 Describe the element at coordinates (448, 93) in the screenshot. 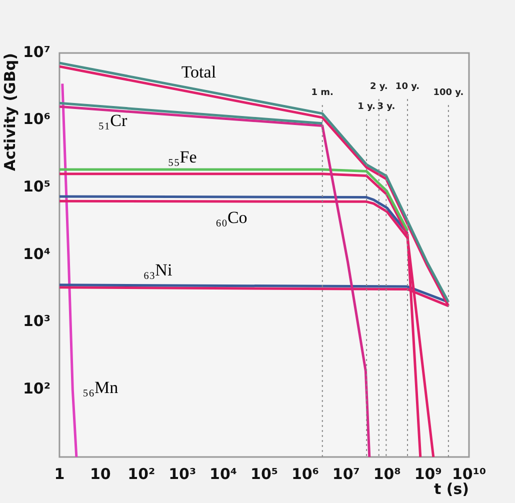

I see `ref-line-label: 100 y.` at that location.